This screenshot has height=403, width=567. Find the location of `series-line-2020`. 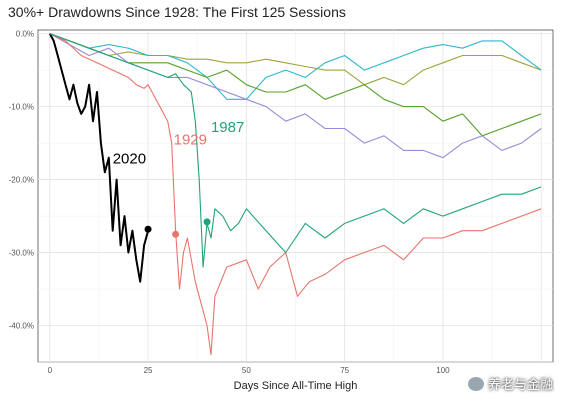

series-line-2020 is located at coordinates (99, 158).